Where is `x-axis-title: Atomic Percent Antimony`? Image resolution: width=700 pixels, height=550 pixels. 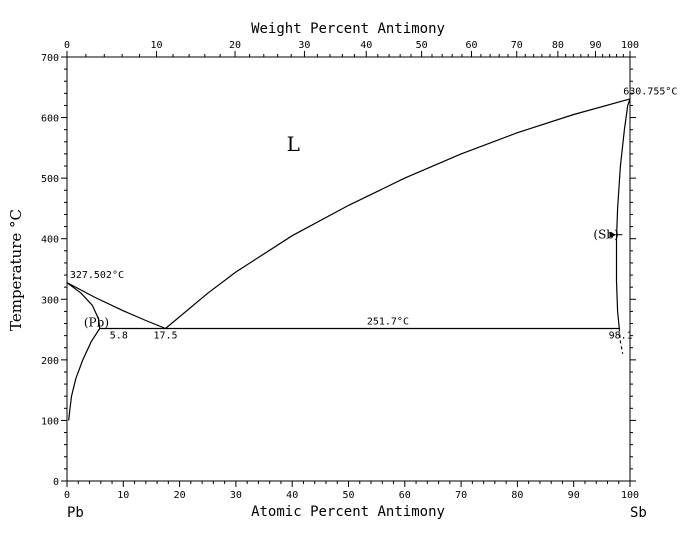 x-axis-title: Atomic Percent Antimony is located at coordinates (348, 512).